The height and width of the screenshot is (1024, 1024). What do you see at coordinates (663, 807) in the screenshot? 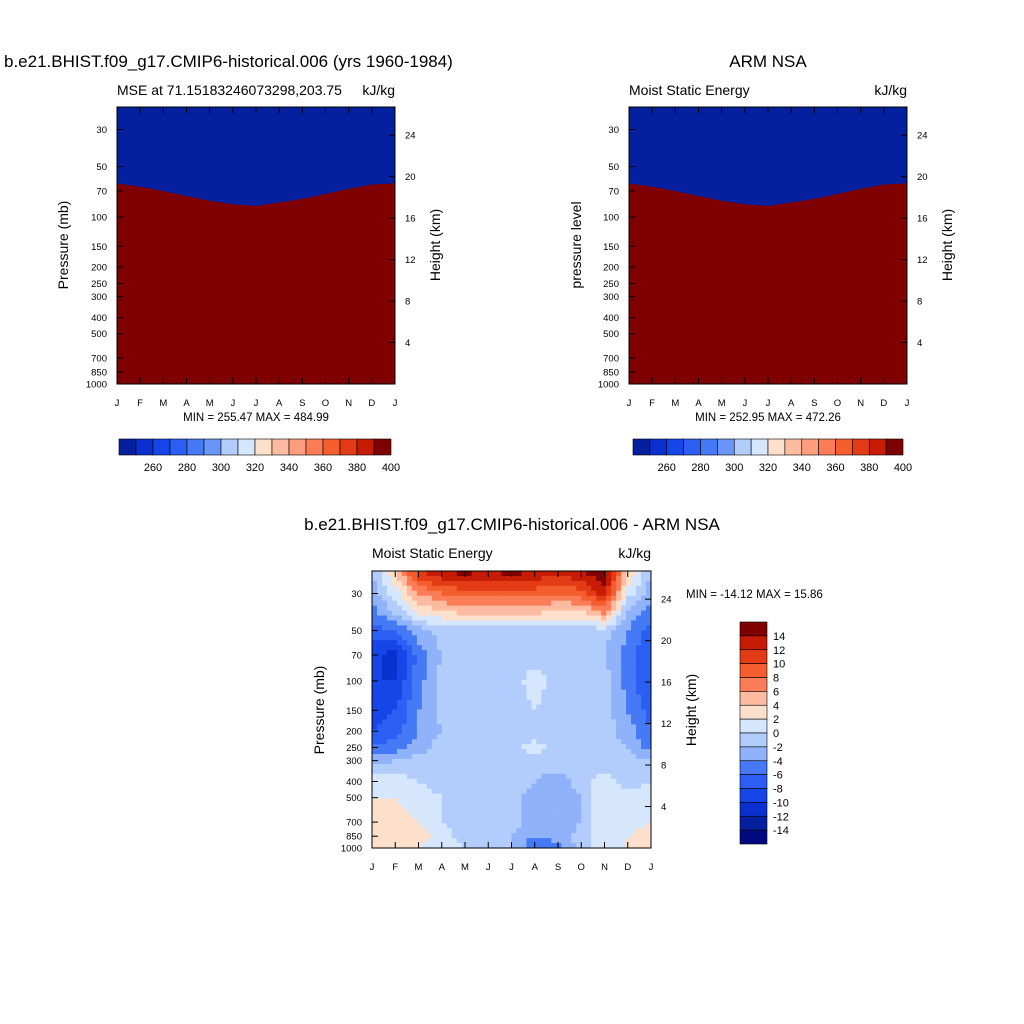
I see `y2-tick-label: 4` at bounding box center [663, 807].